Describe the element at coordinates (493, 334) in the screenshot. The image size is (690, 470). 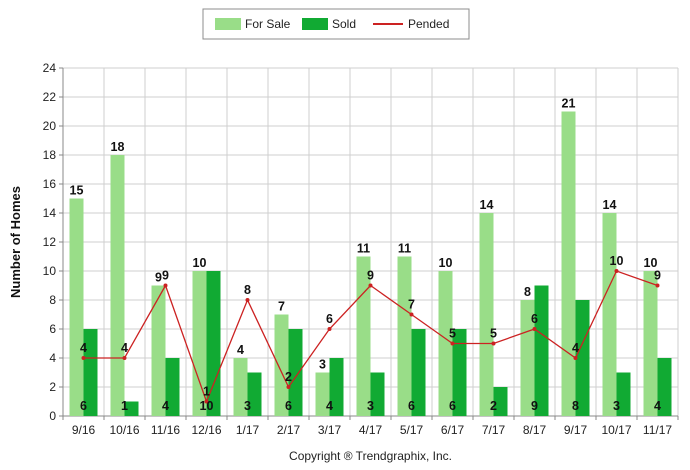
I see `label-pended-7-17: 5` at that location.